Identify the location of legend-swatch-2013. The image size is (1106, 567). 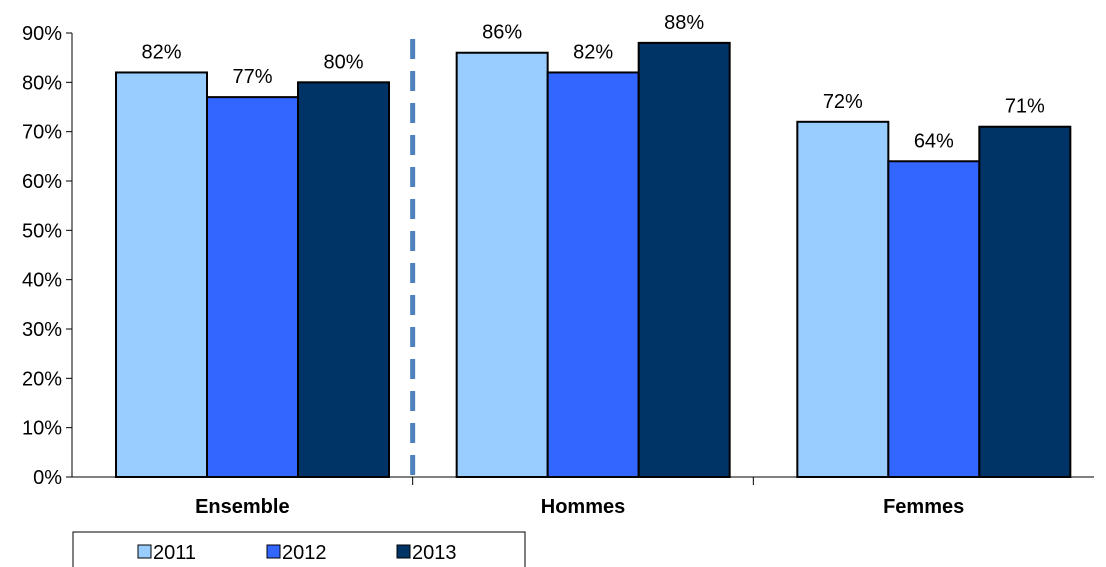
(403, 551).